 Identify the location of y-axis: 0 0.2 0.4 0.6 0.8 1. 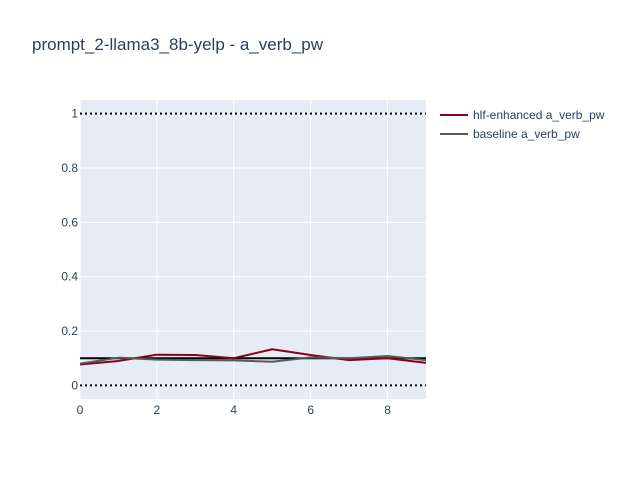
(69, 250).